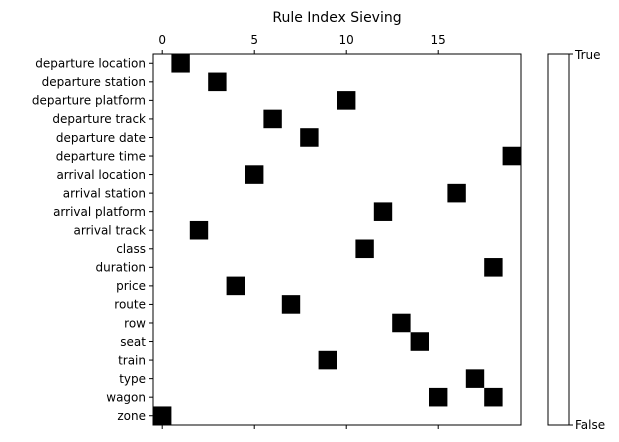 The image size is (619, 442). I want to click on x-tick-label-0: 0, so click(162, 40).